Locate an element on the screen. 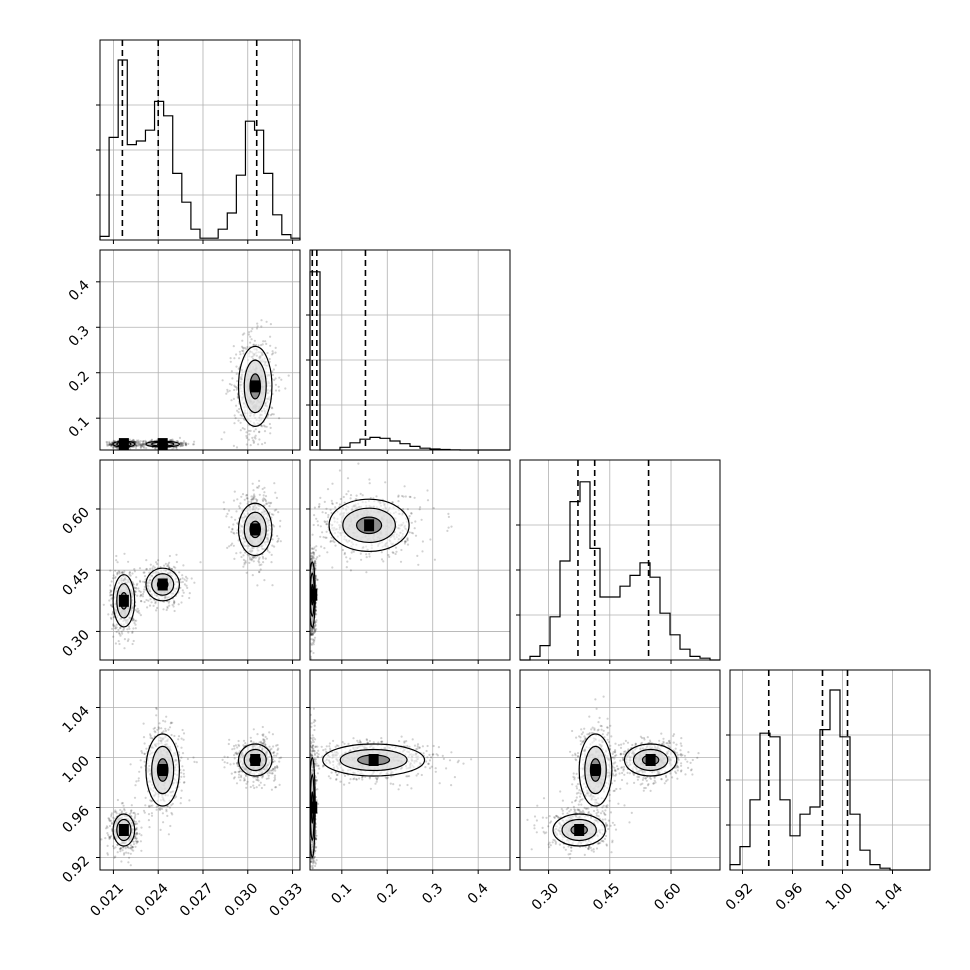 This screenshot has height=970, width=970. density-peak is located at coordinates (123, 830).